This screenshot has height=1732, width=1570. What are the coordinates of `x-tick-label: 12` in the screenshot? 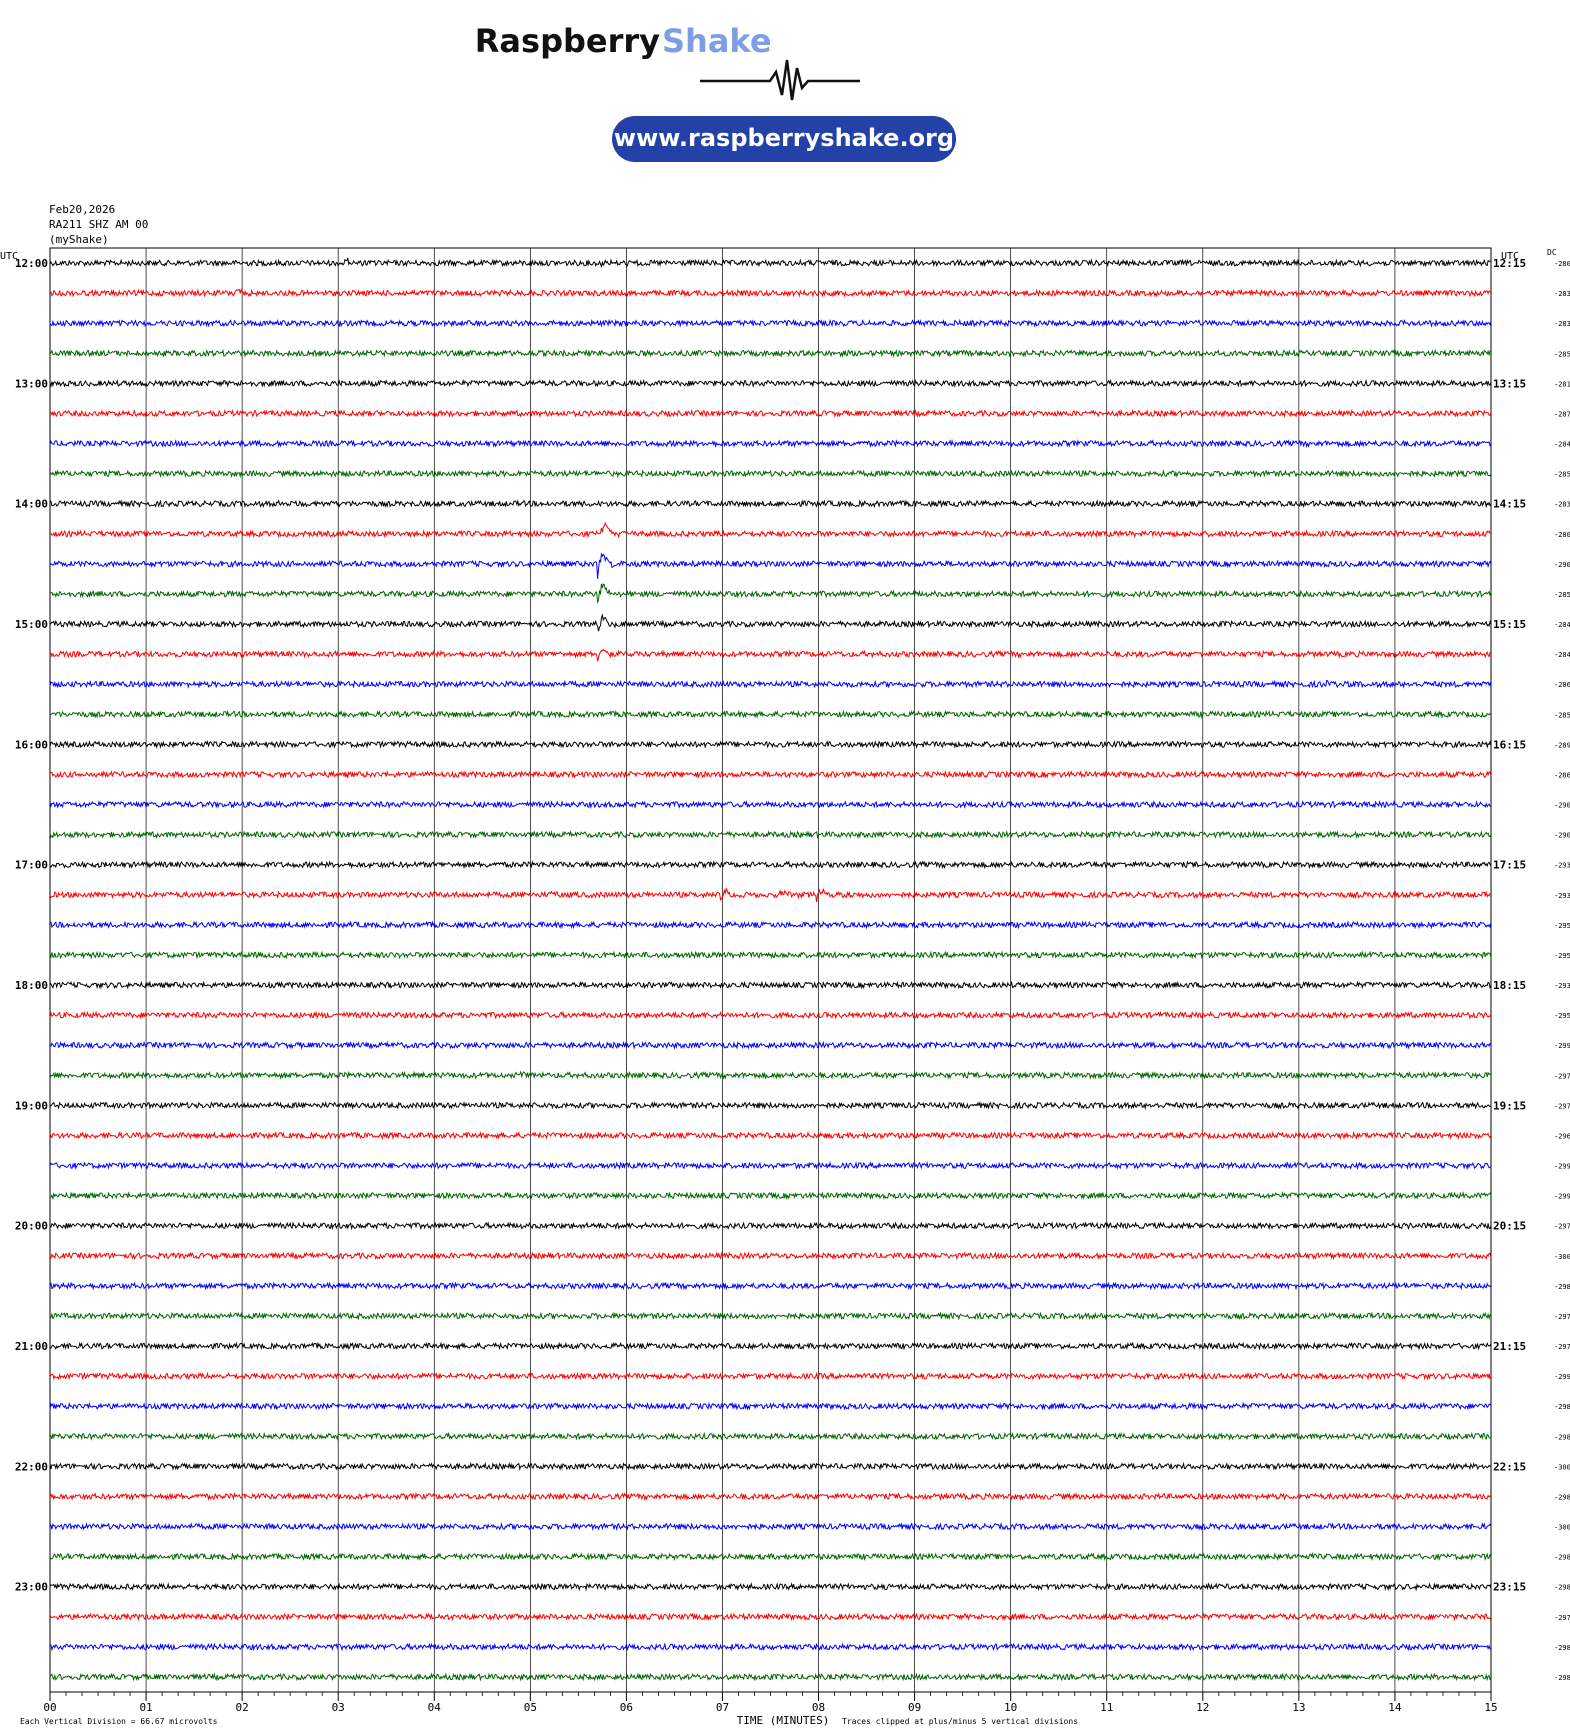 It's located at (1202, 1707).